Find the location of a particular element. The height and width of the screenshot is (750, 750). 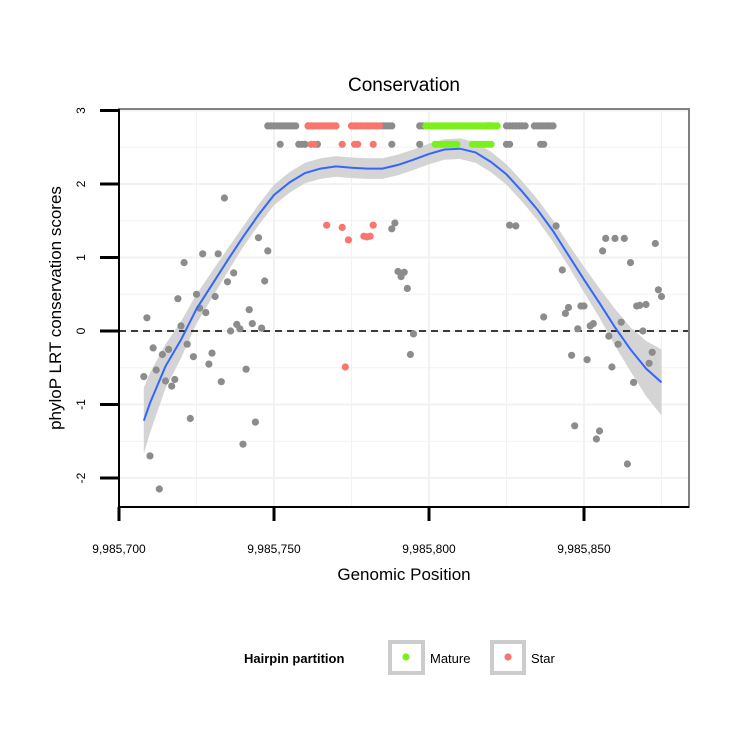

y-axis-title: phyloP LRT conservation scores is located at coordinates (55, 308).